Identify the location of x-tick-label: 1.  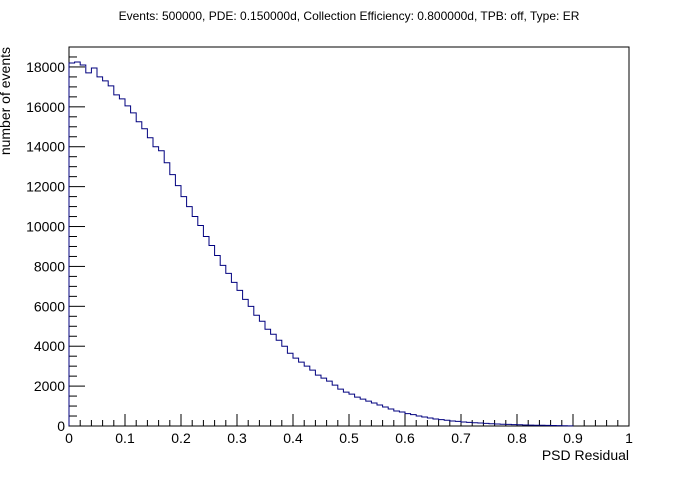
(629, 438).